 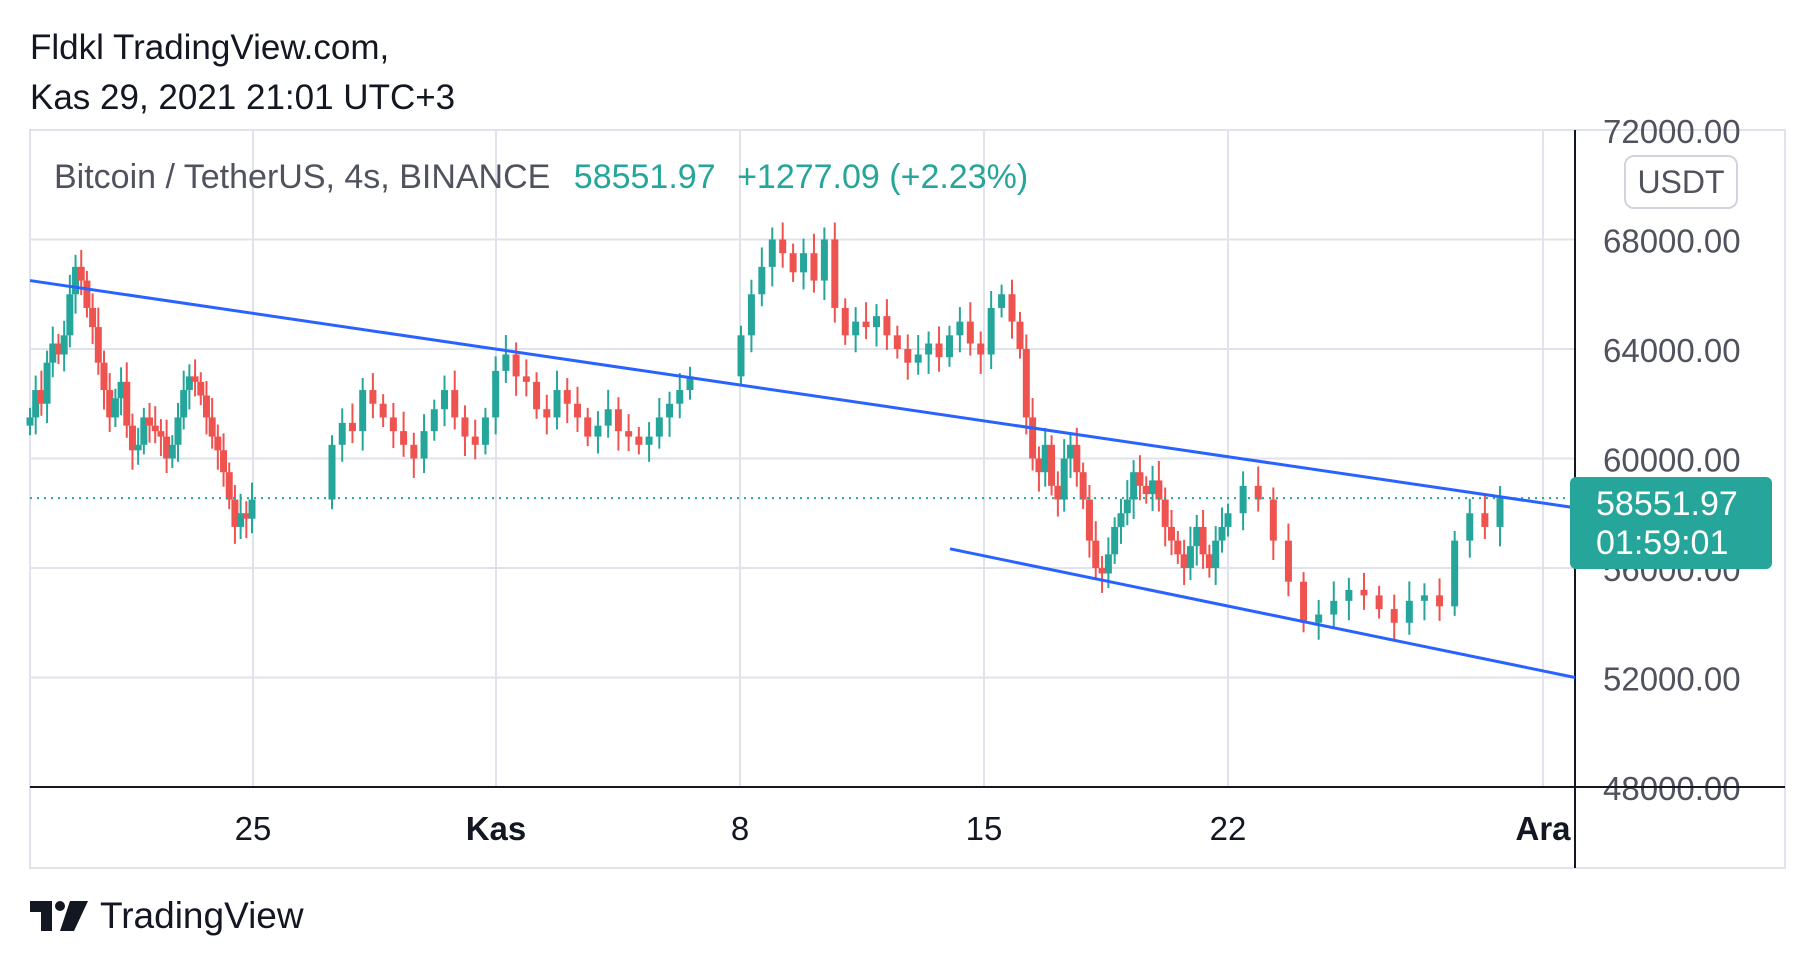 What do you see at coordinates (1672, 460) in the screenshot?
I see `y-tick-label: 60000.00` at bounding box center [1672, 460].